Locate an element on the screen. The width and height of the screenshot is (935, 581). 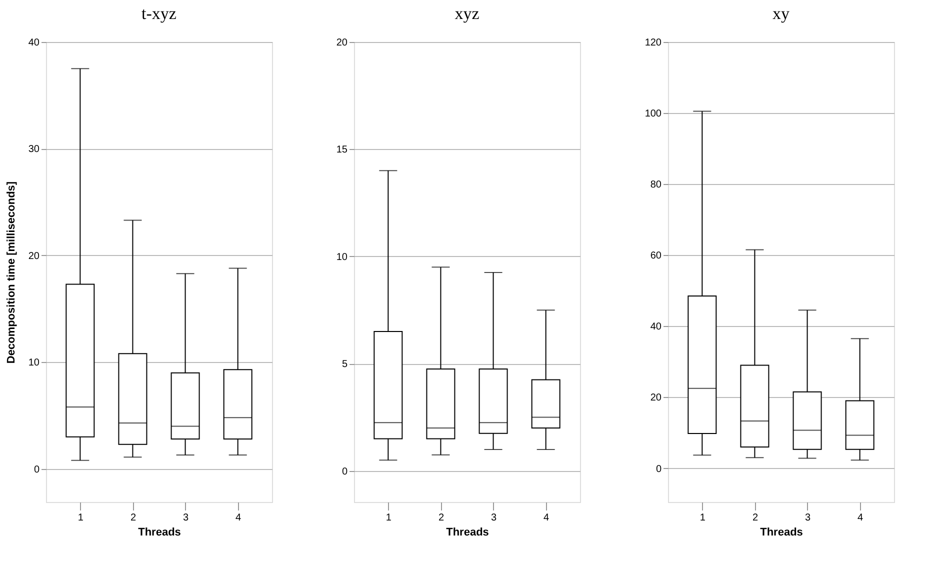
chart-title: xy is located at coordinates (781, 13).